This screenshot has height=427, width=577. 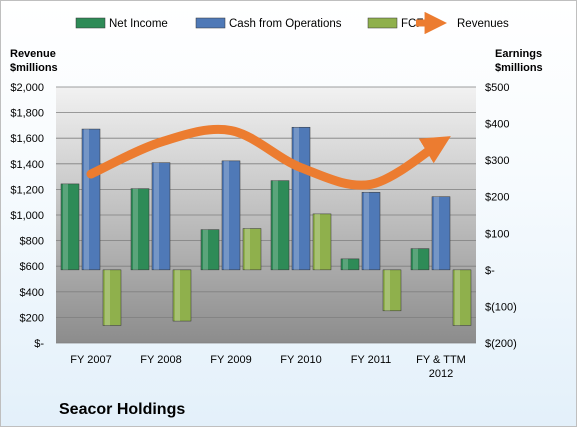 What do you see at coordinates (497, 88) in the screenshot?
I see `right-tick-label: $500` at bounding box center [497, 88].